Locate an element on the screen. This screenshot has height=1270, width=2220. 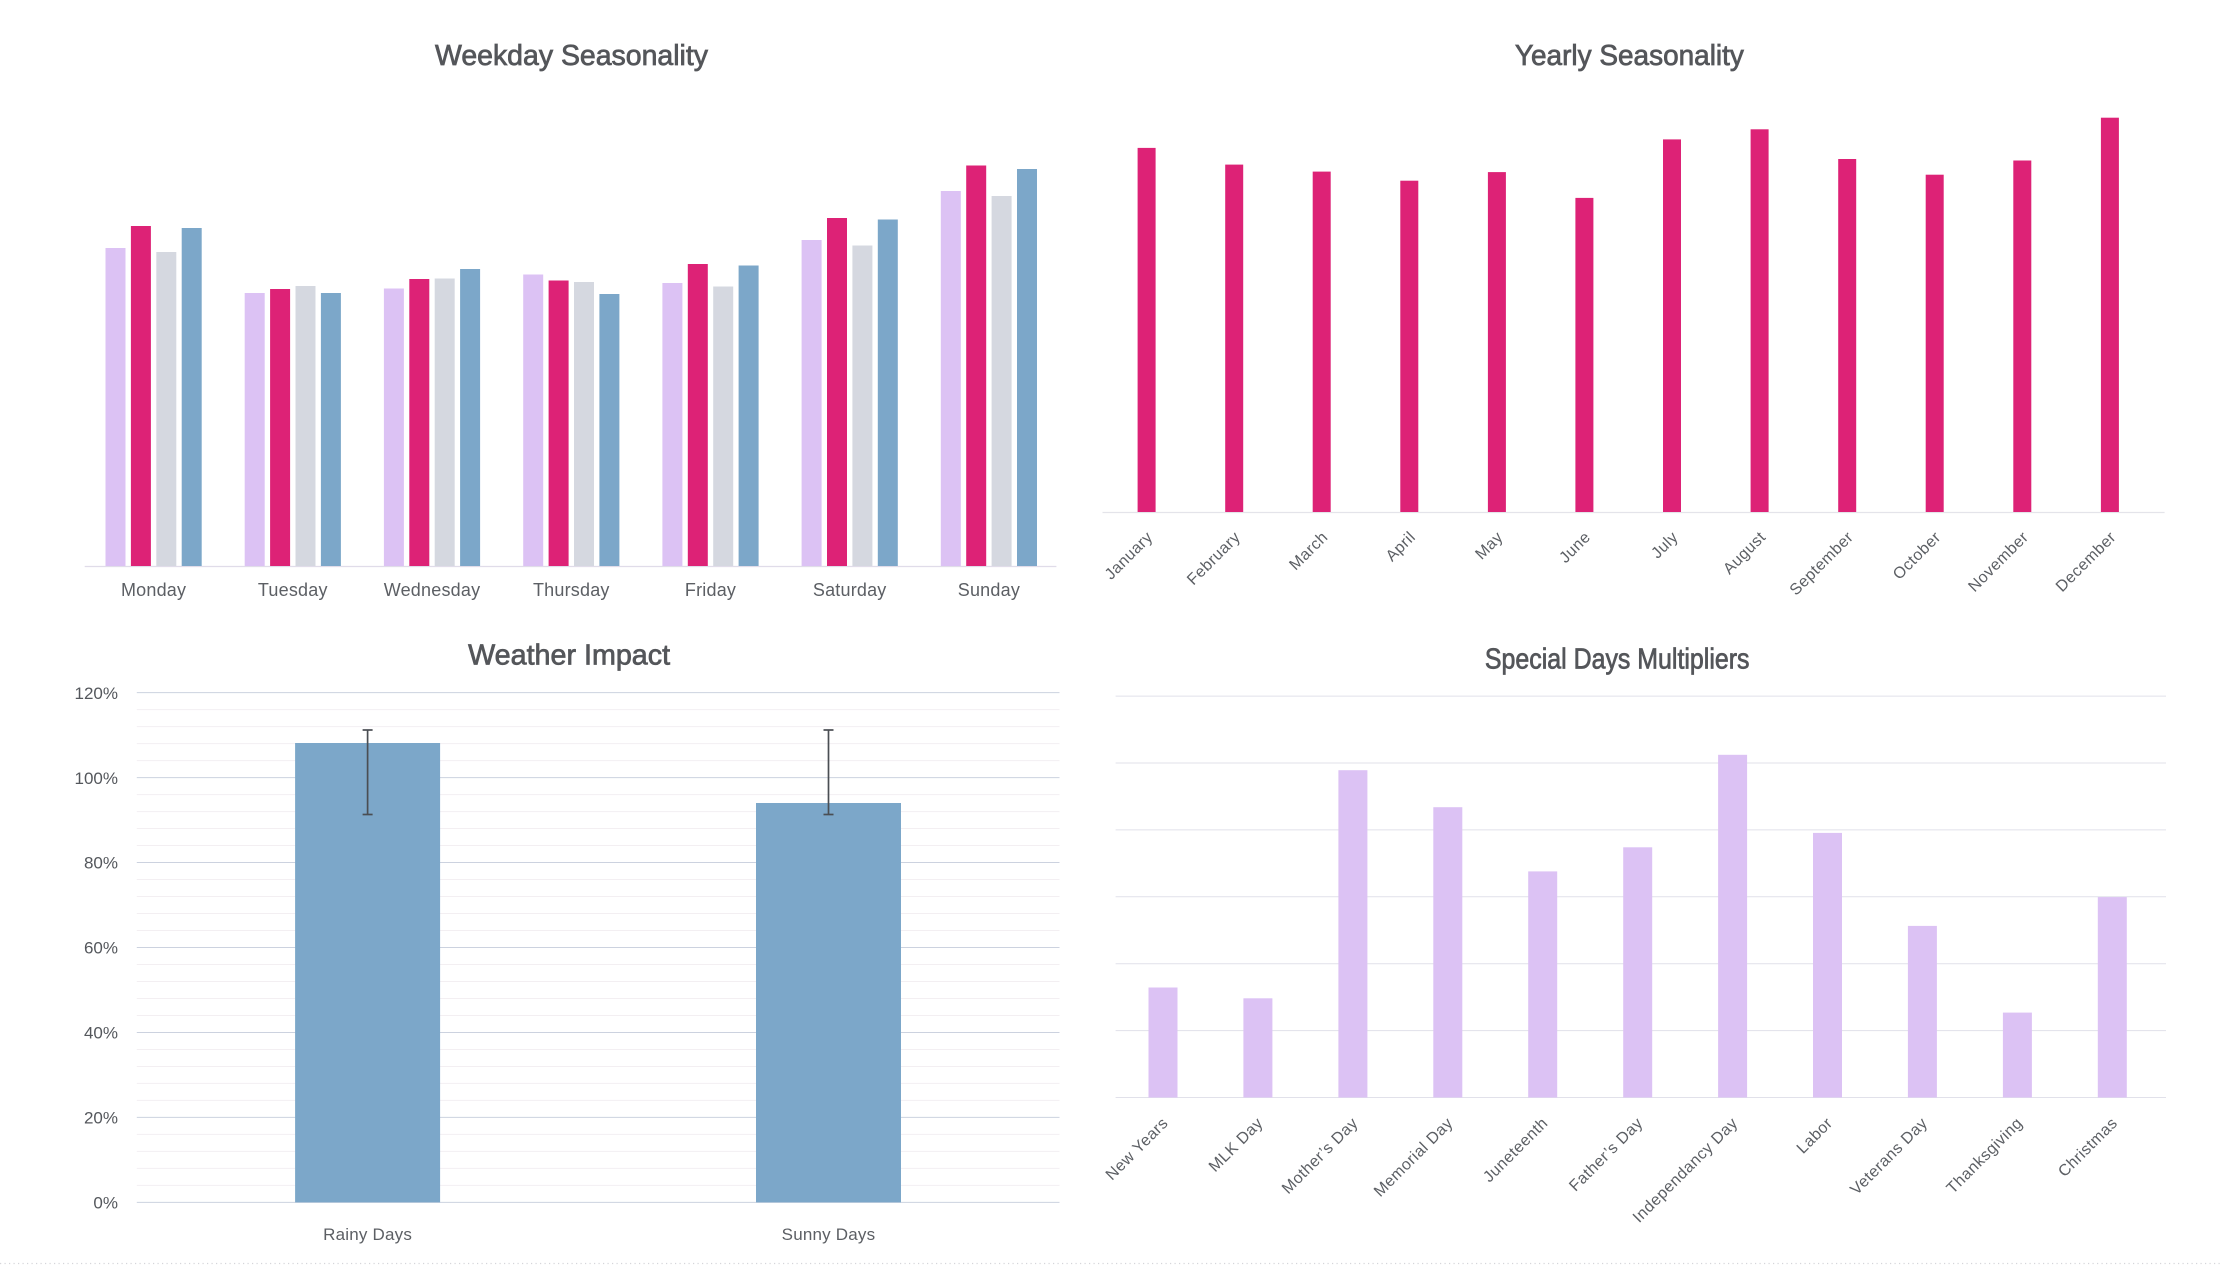
svg-text: May is located at coordinates (1489, 546).